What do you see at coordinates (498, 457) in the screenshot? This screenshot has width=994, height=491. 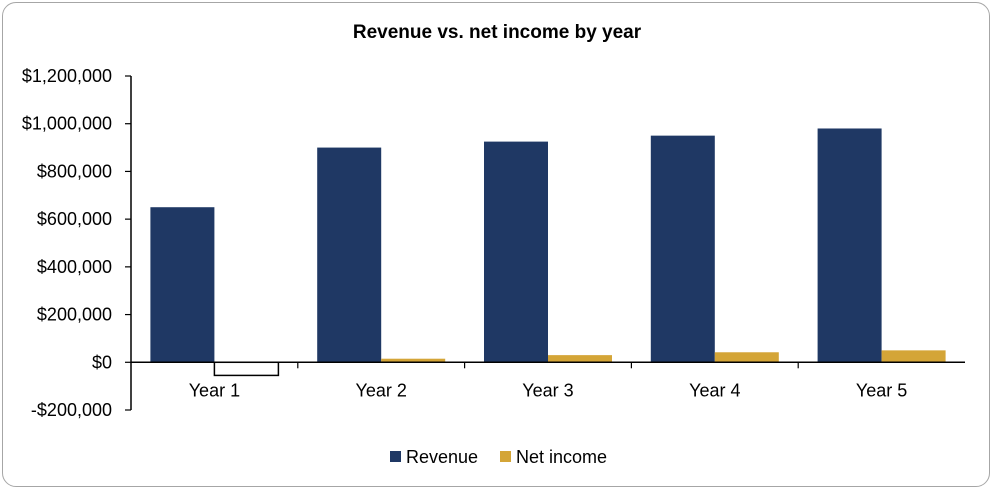 I see `legend: Revenue Net income` at bounding box center [498, 457].